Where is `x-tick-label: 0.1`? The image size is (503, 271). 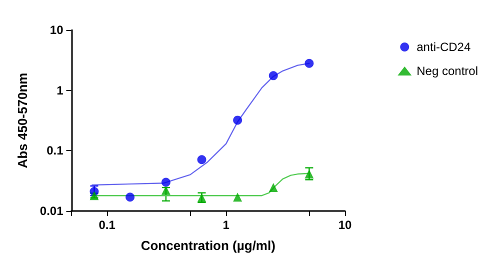 x-tick-label: 0.1 is located at coordinates (107, 225).